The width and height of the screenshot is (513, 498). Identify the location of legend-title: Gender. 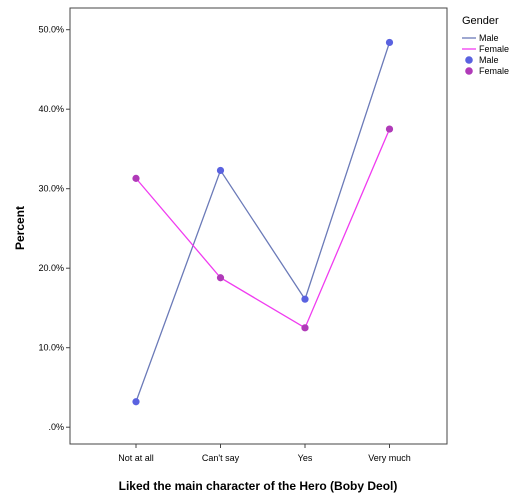
(480, 21).